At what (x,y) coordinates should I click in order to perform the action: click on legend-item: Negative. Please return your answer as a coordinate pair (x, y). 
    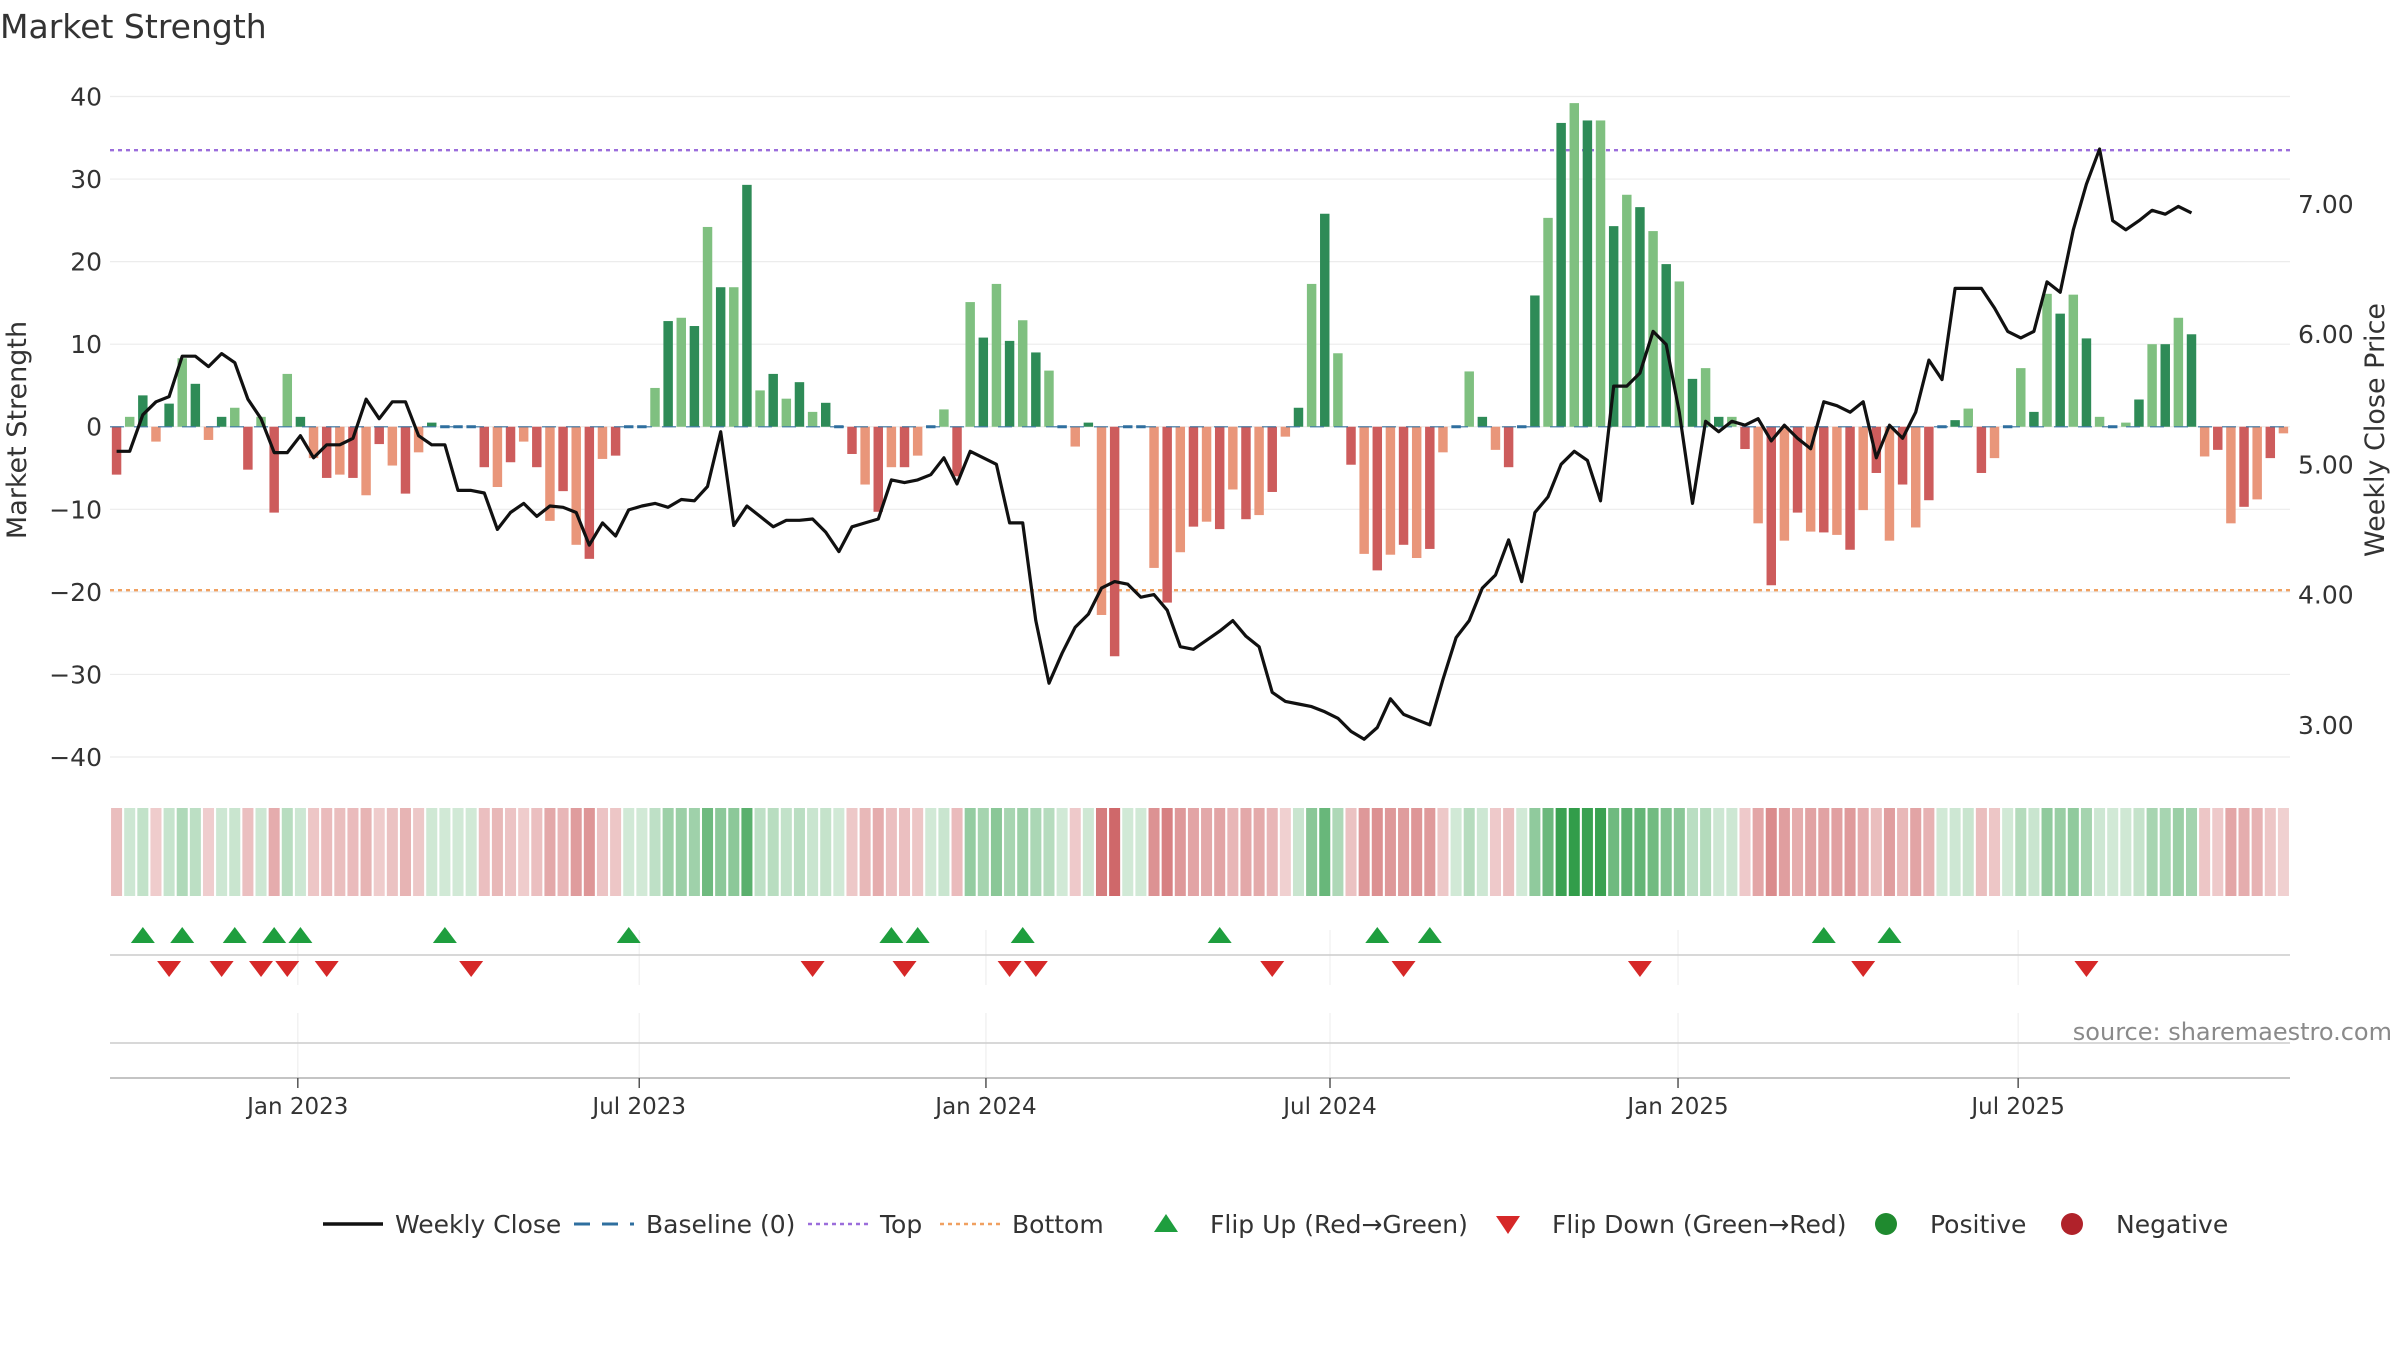
    Looking at the image, I should click on (2144, 1224).